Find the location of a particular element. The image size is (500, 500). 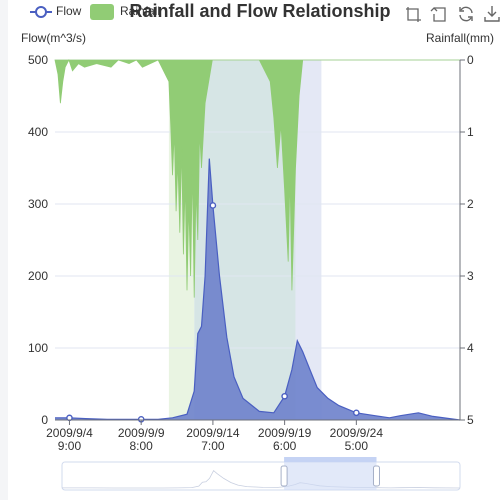

y-right-tick-label: 4 is located at coordinates (470, 348).